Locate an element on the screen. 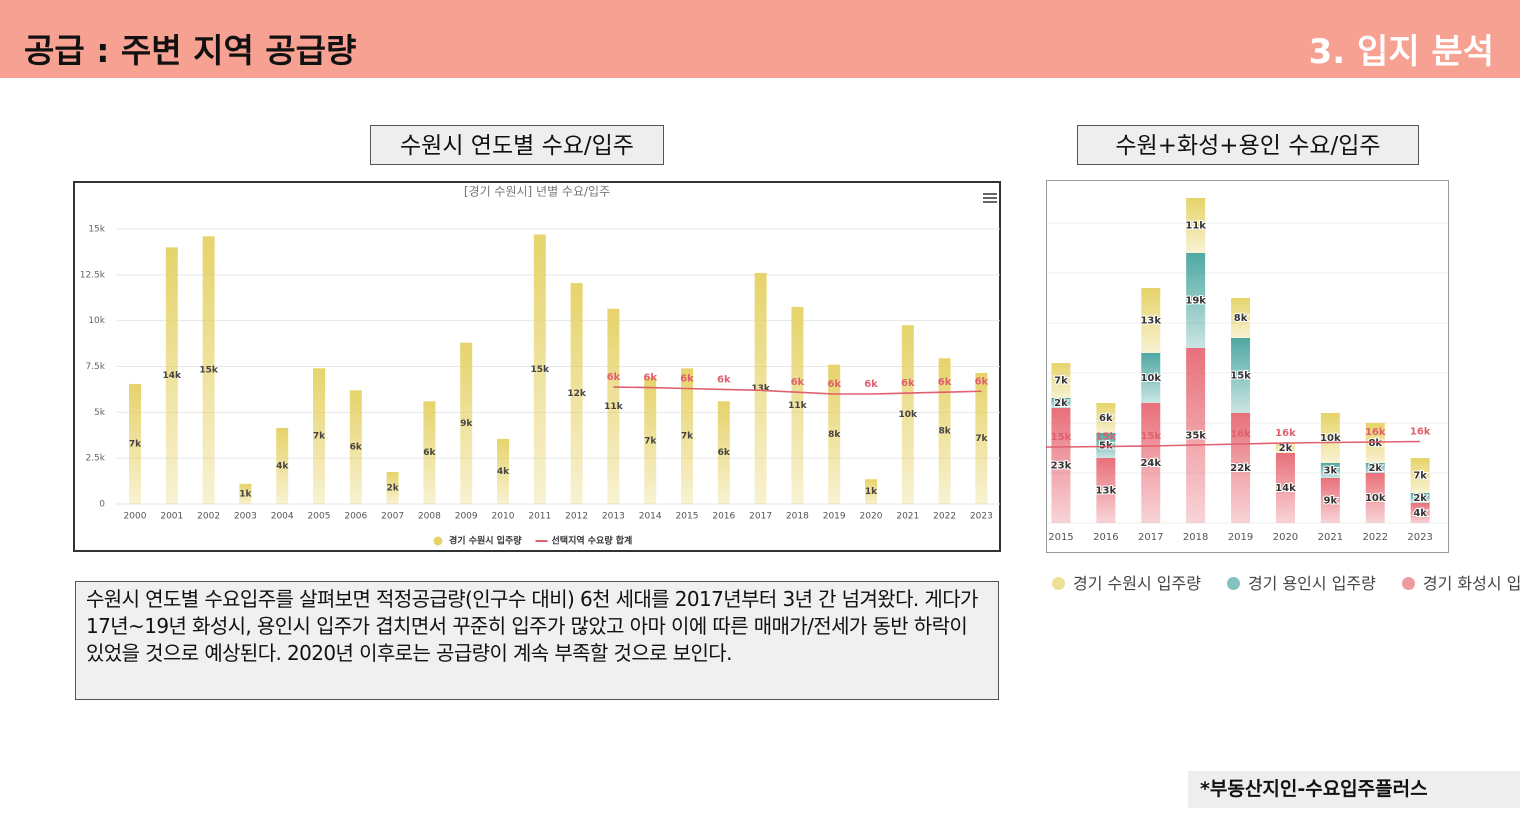  legend-item: 경기 수원시 입주량 is located at coordinates (1126, 583).